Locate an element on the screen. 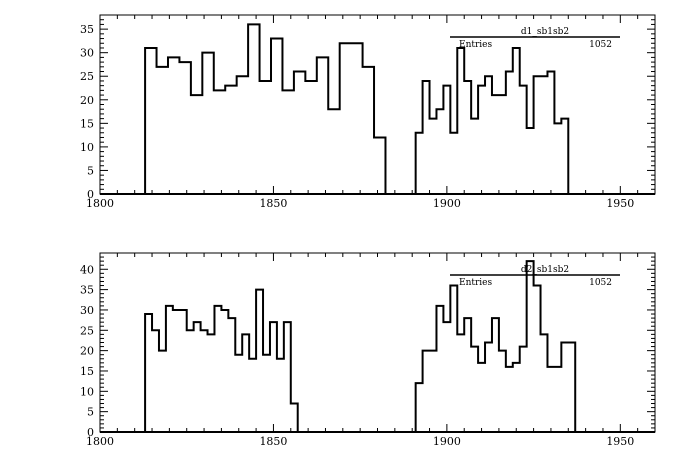 Image resolution: width=698 pixels, height=475 pixels. stats-name: d1_sb1sb2 is located at coordinates (545, 32).